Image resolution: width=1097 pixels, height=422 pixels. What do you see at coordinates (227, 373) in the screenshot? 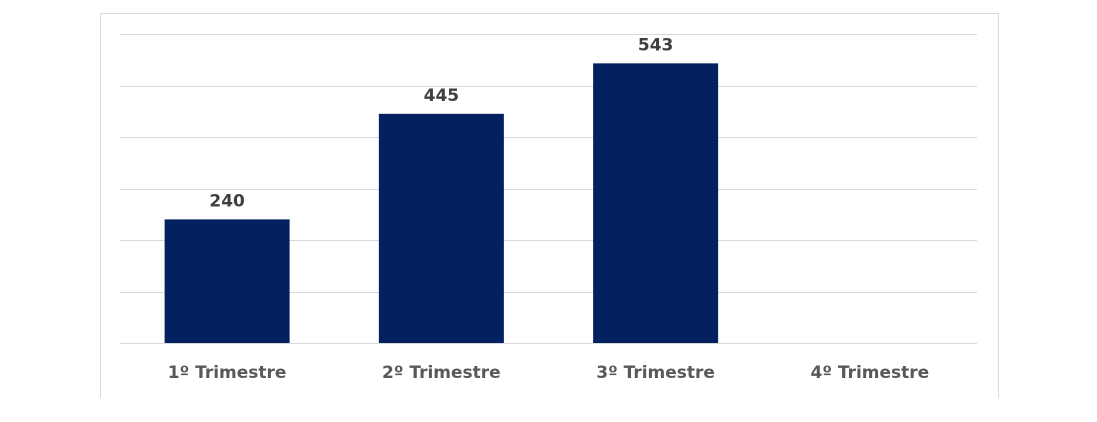
I see `category-label: 1º Trimestre` at bounding box center [227, 373].